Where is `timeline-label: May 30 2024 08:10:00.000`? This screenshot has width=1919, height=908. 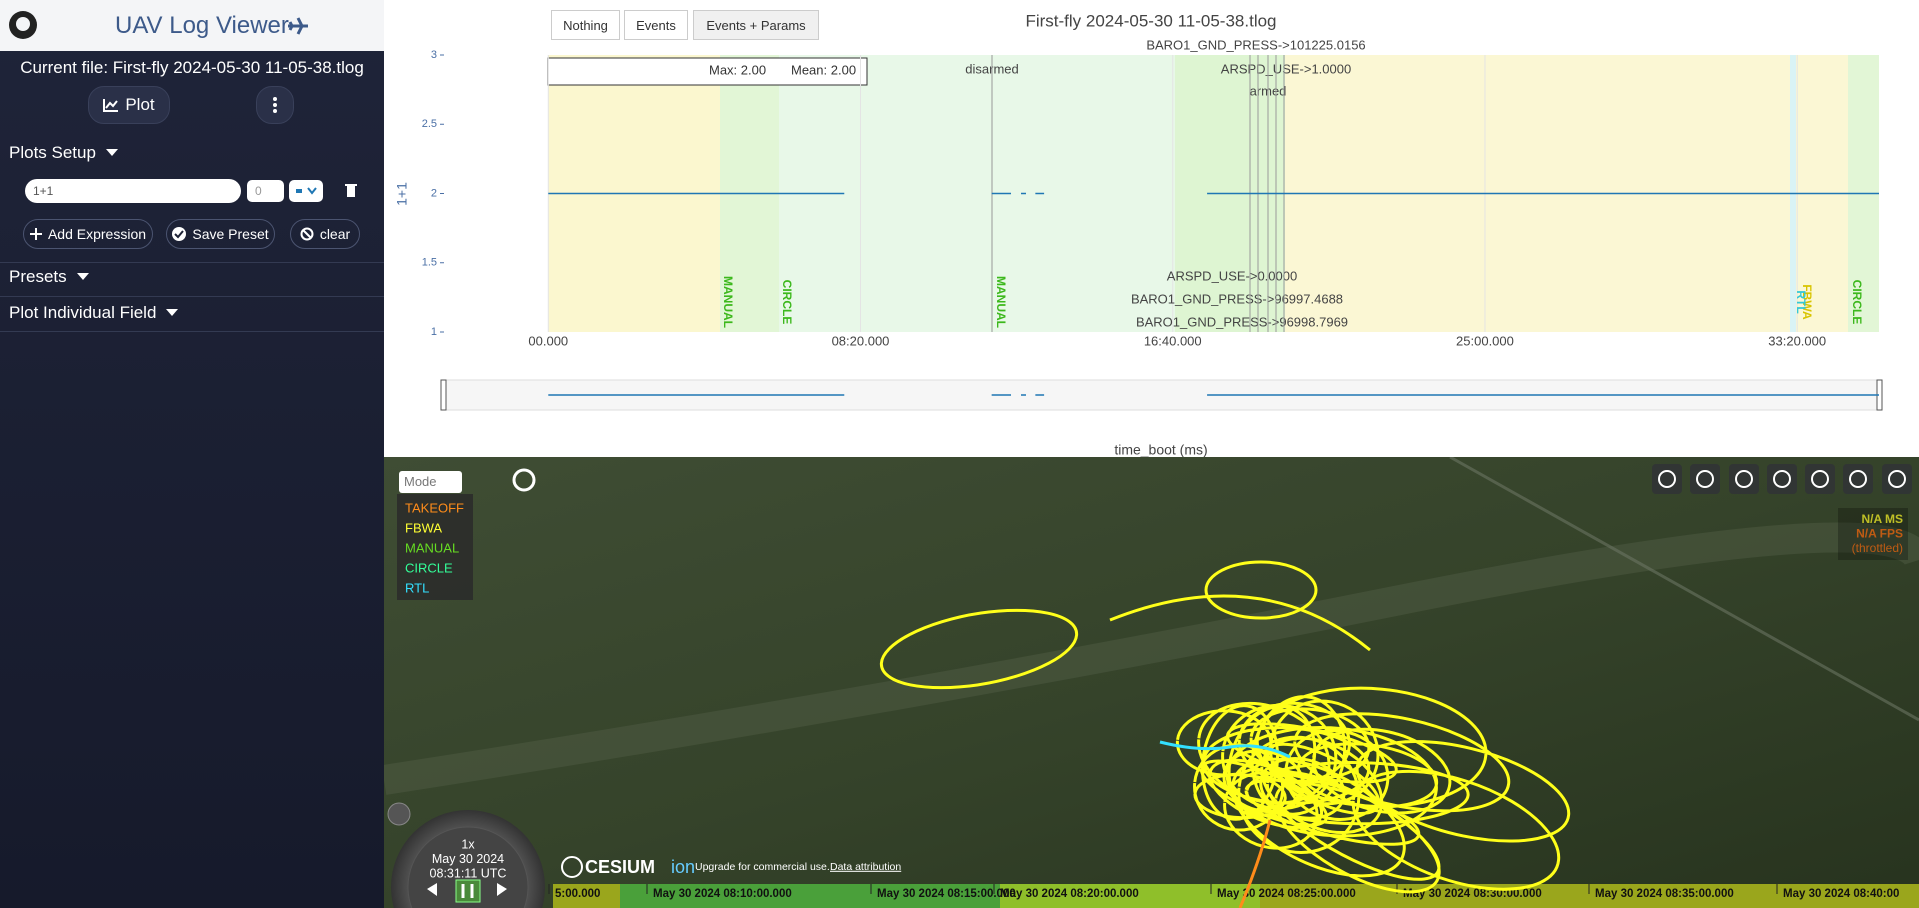
timeline-label: May 30 2024 08:10:00.000 is located at coordinates (722, 894).